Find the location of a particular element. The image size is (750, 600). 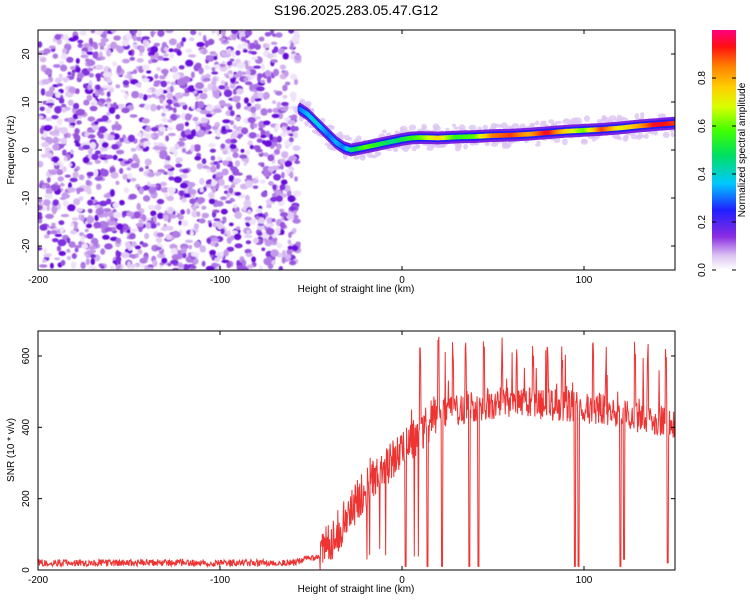

spectrogram-ylabel: Frequency (Hz) is located at coordinates (11, 150).